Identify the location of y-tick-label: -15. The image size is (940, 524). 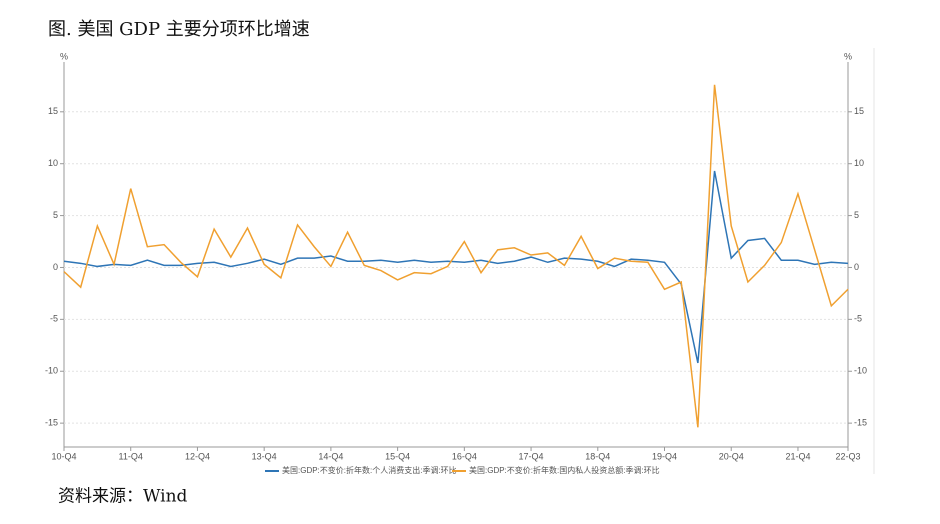
(51, 423).